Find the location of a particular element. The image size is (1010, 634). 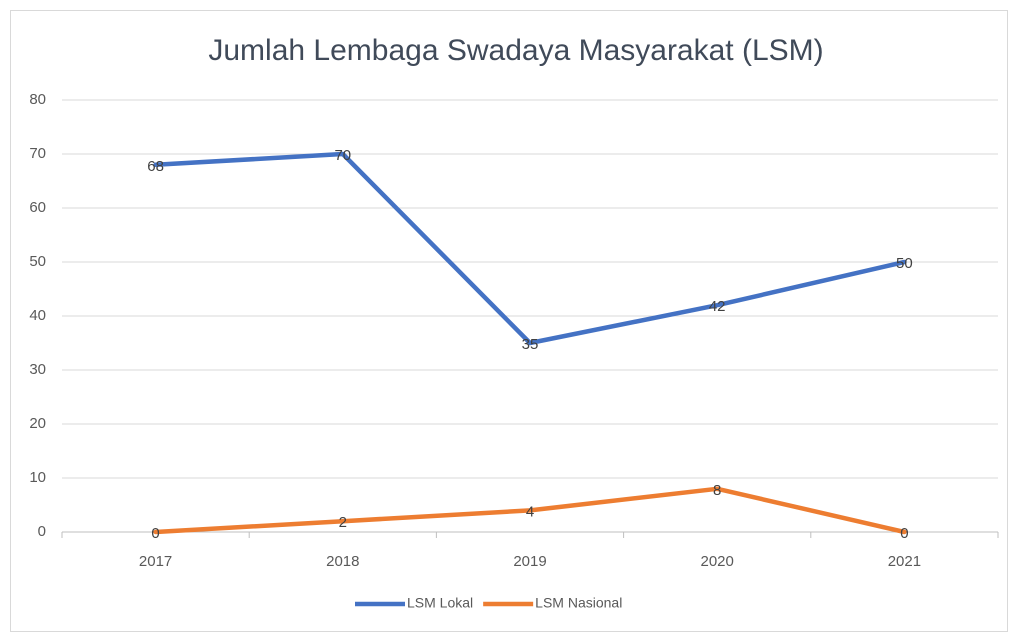

y-tick-label: 10 is located at coordinates (37, 477).